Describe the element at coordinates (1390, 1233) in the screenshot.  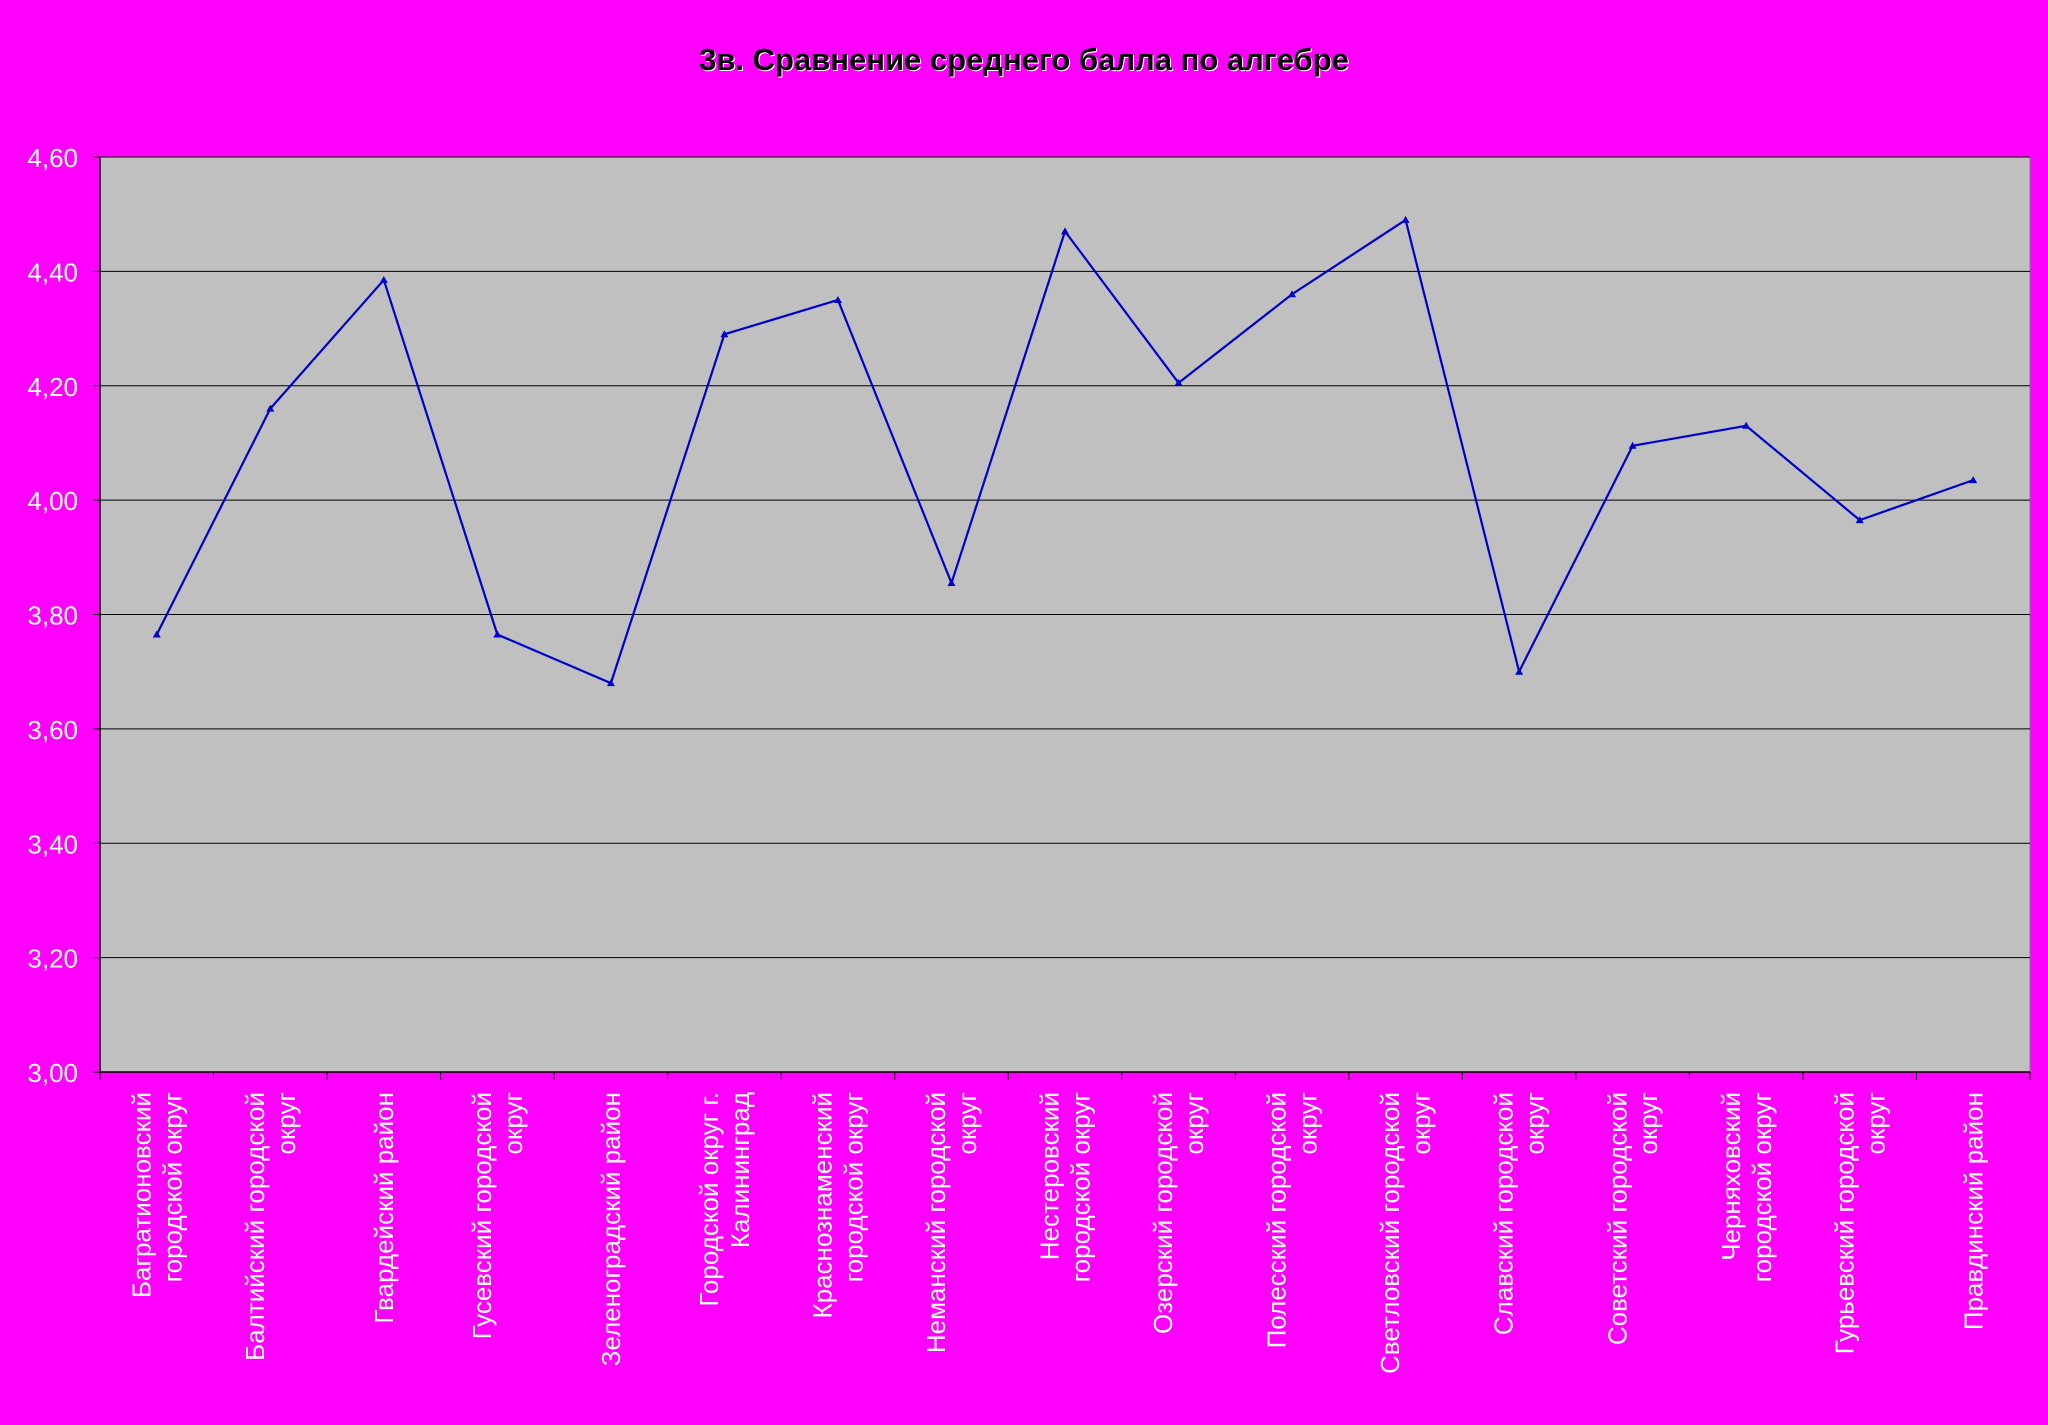
I see `x-tick-label-line: Светловский городской` at that location.